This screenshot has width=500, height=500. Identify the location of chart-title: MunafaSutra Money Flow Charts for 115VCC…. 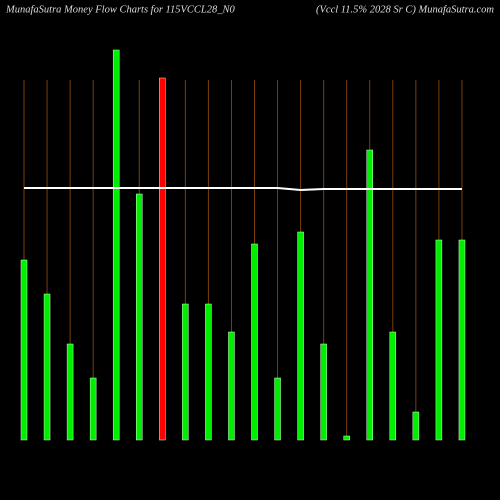
(120, 9).